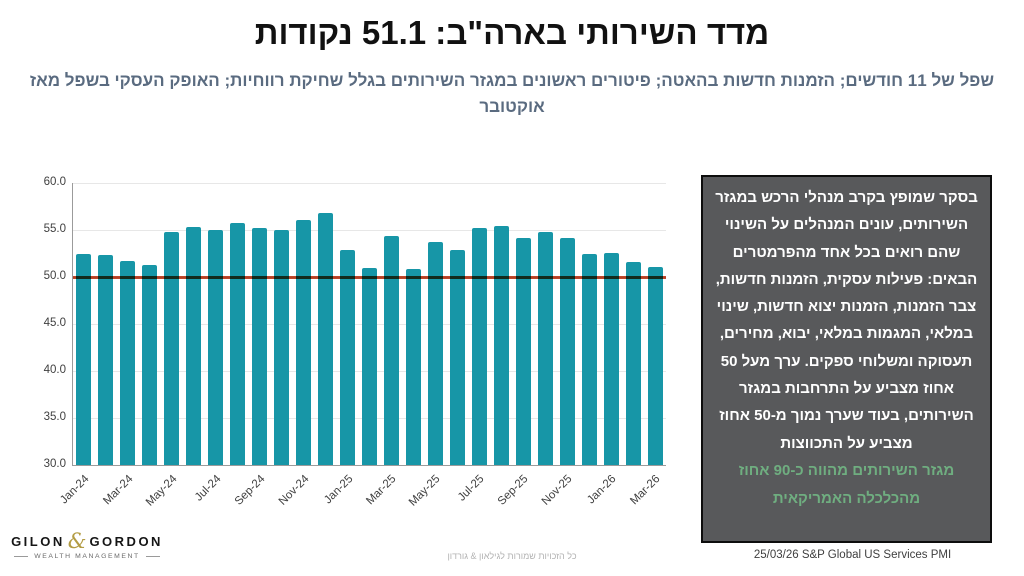 The image size is (1024, 576). I want to click on source-line: 25/03/26 S&P Global US Services PMI, so click(846, 555).